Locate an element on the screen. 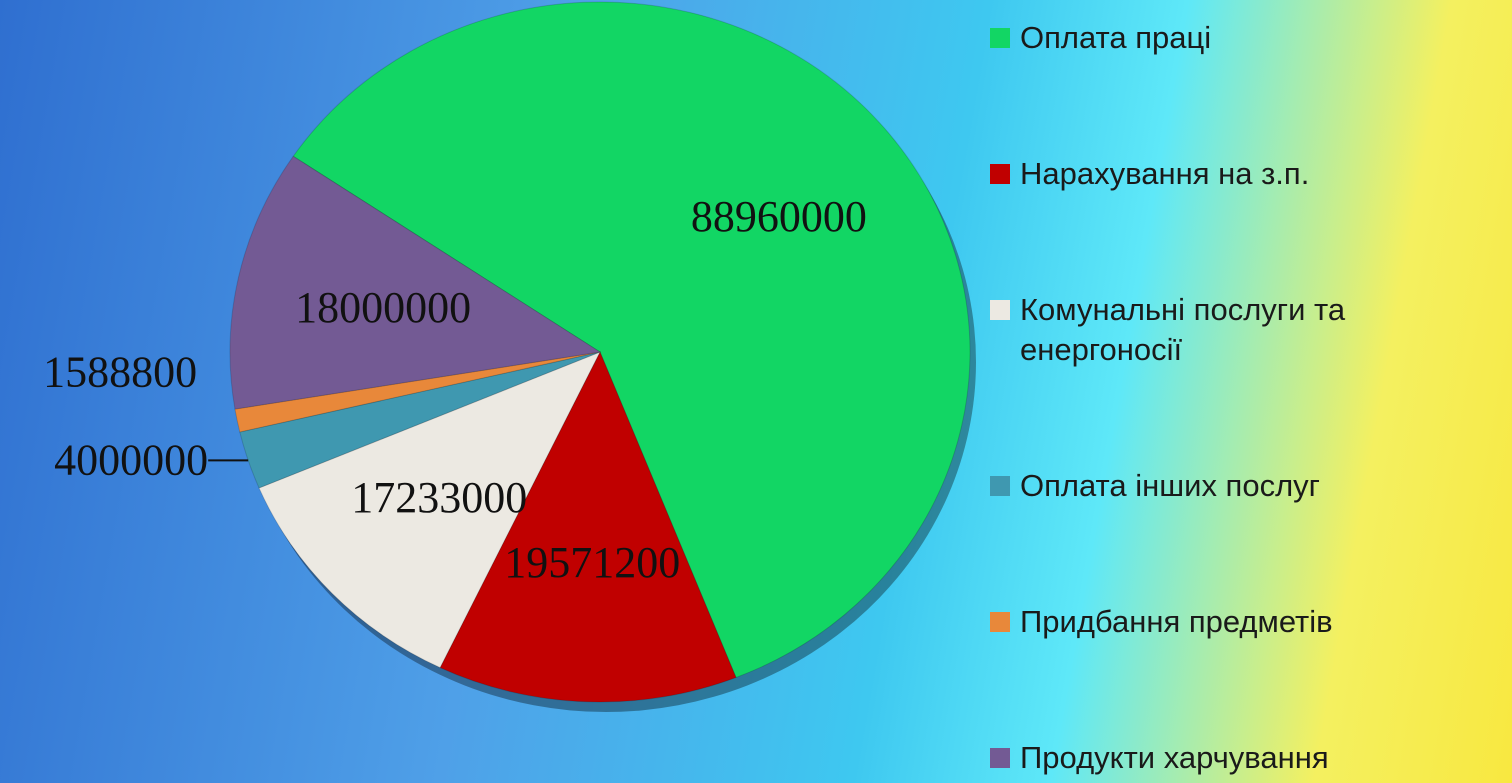  data-label: 4000000 is located at coordinates (131, 459).